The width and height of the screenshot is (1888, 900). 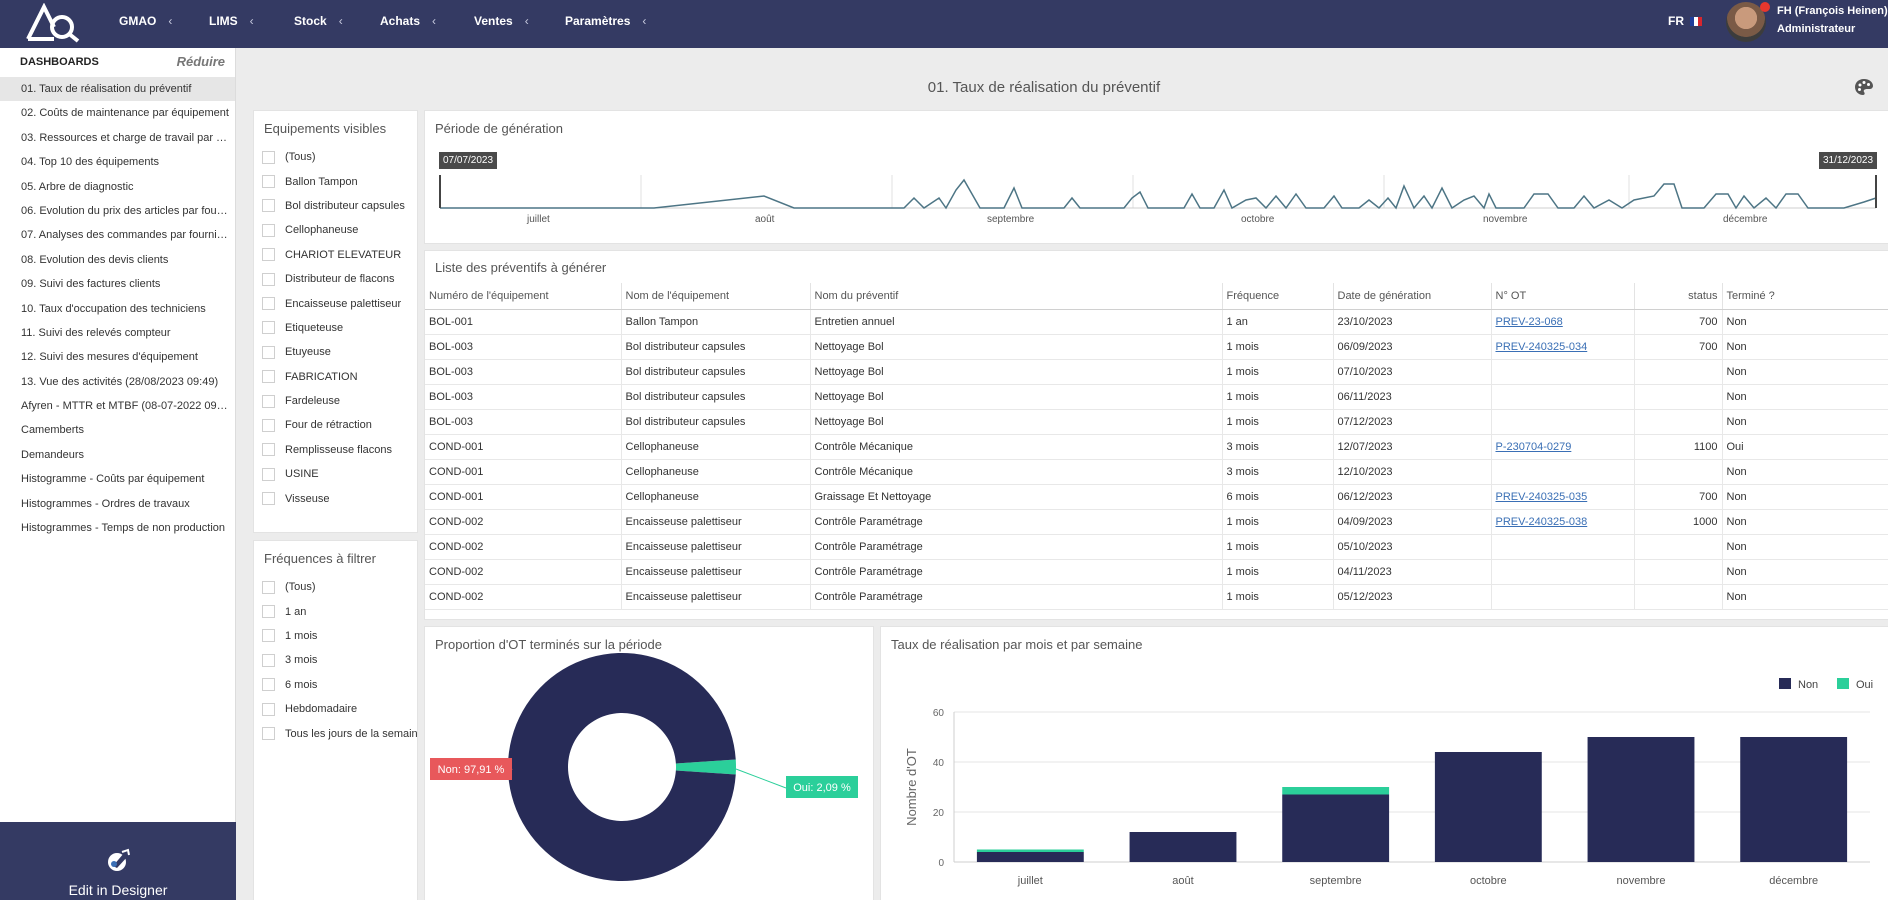 What do you see at coordinates (339, 733) in the screenshot?
I see `frequences-checkbox-item: Tous les jours de la semaine` at bounding box center [339, 733].